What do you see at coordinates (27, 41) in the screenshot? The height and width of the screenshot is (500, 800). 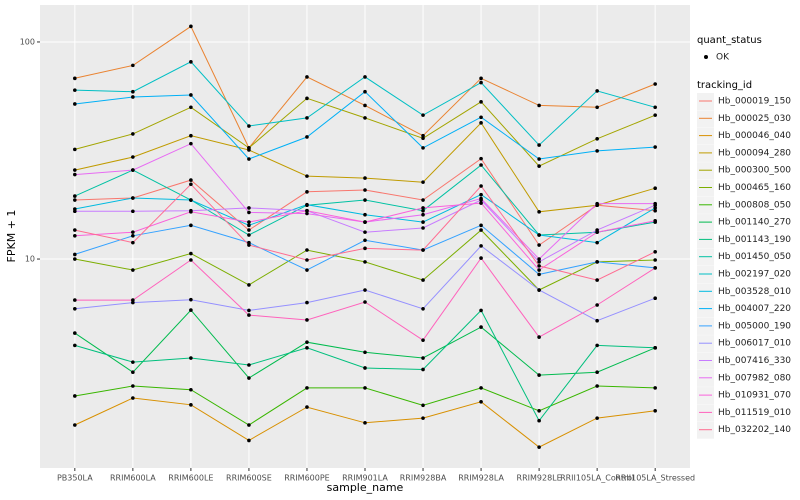 I see `y-tick-label: 100` at bounding box center [27, 41].